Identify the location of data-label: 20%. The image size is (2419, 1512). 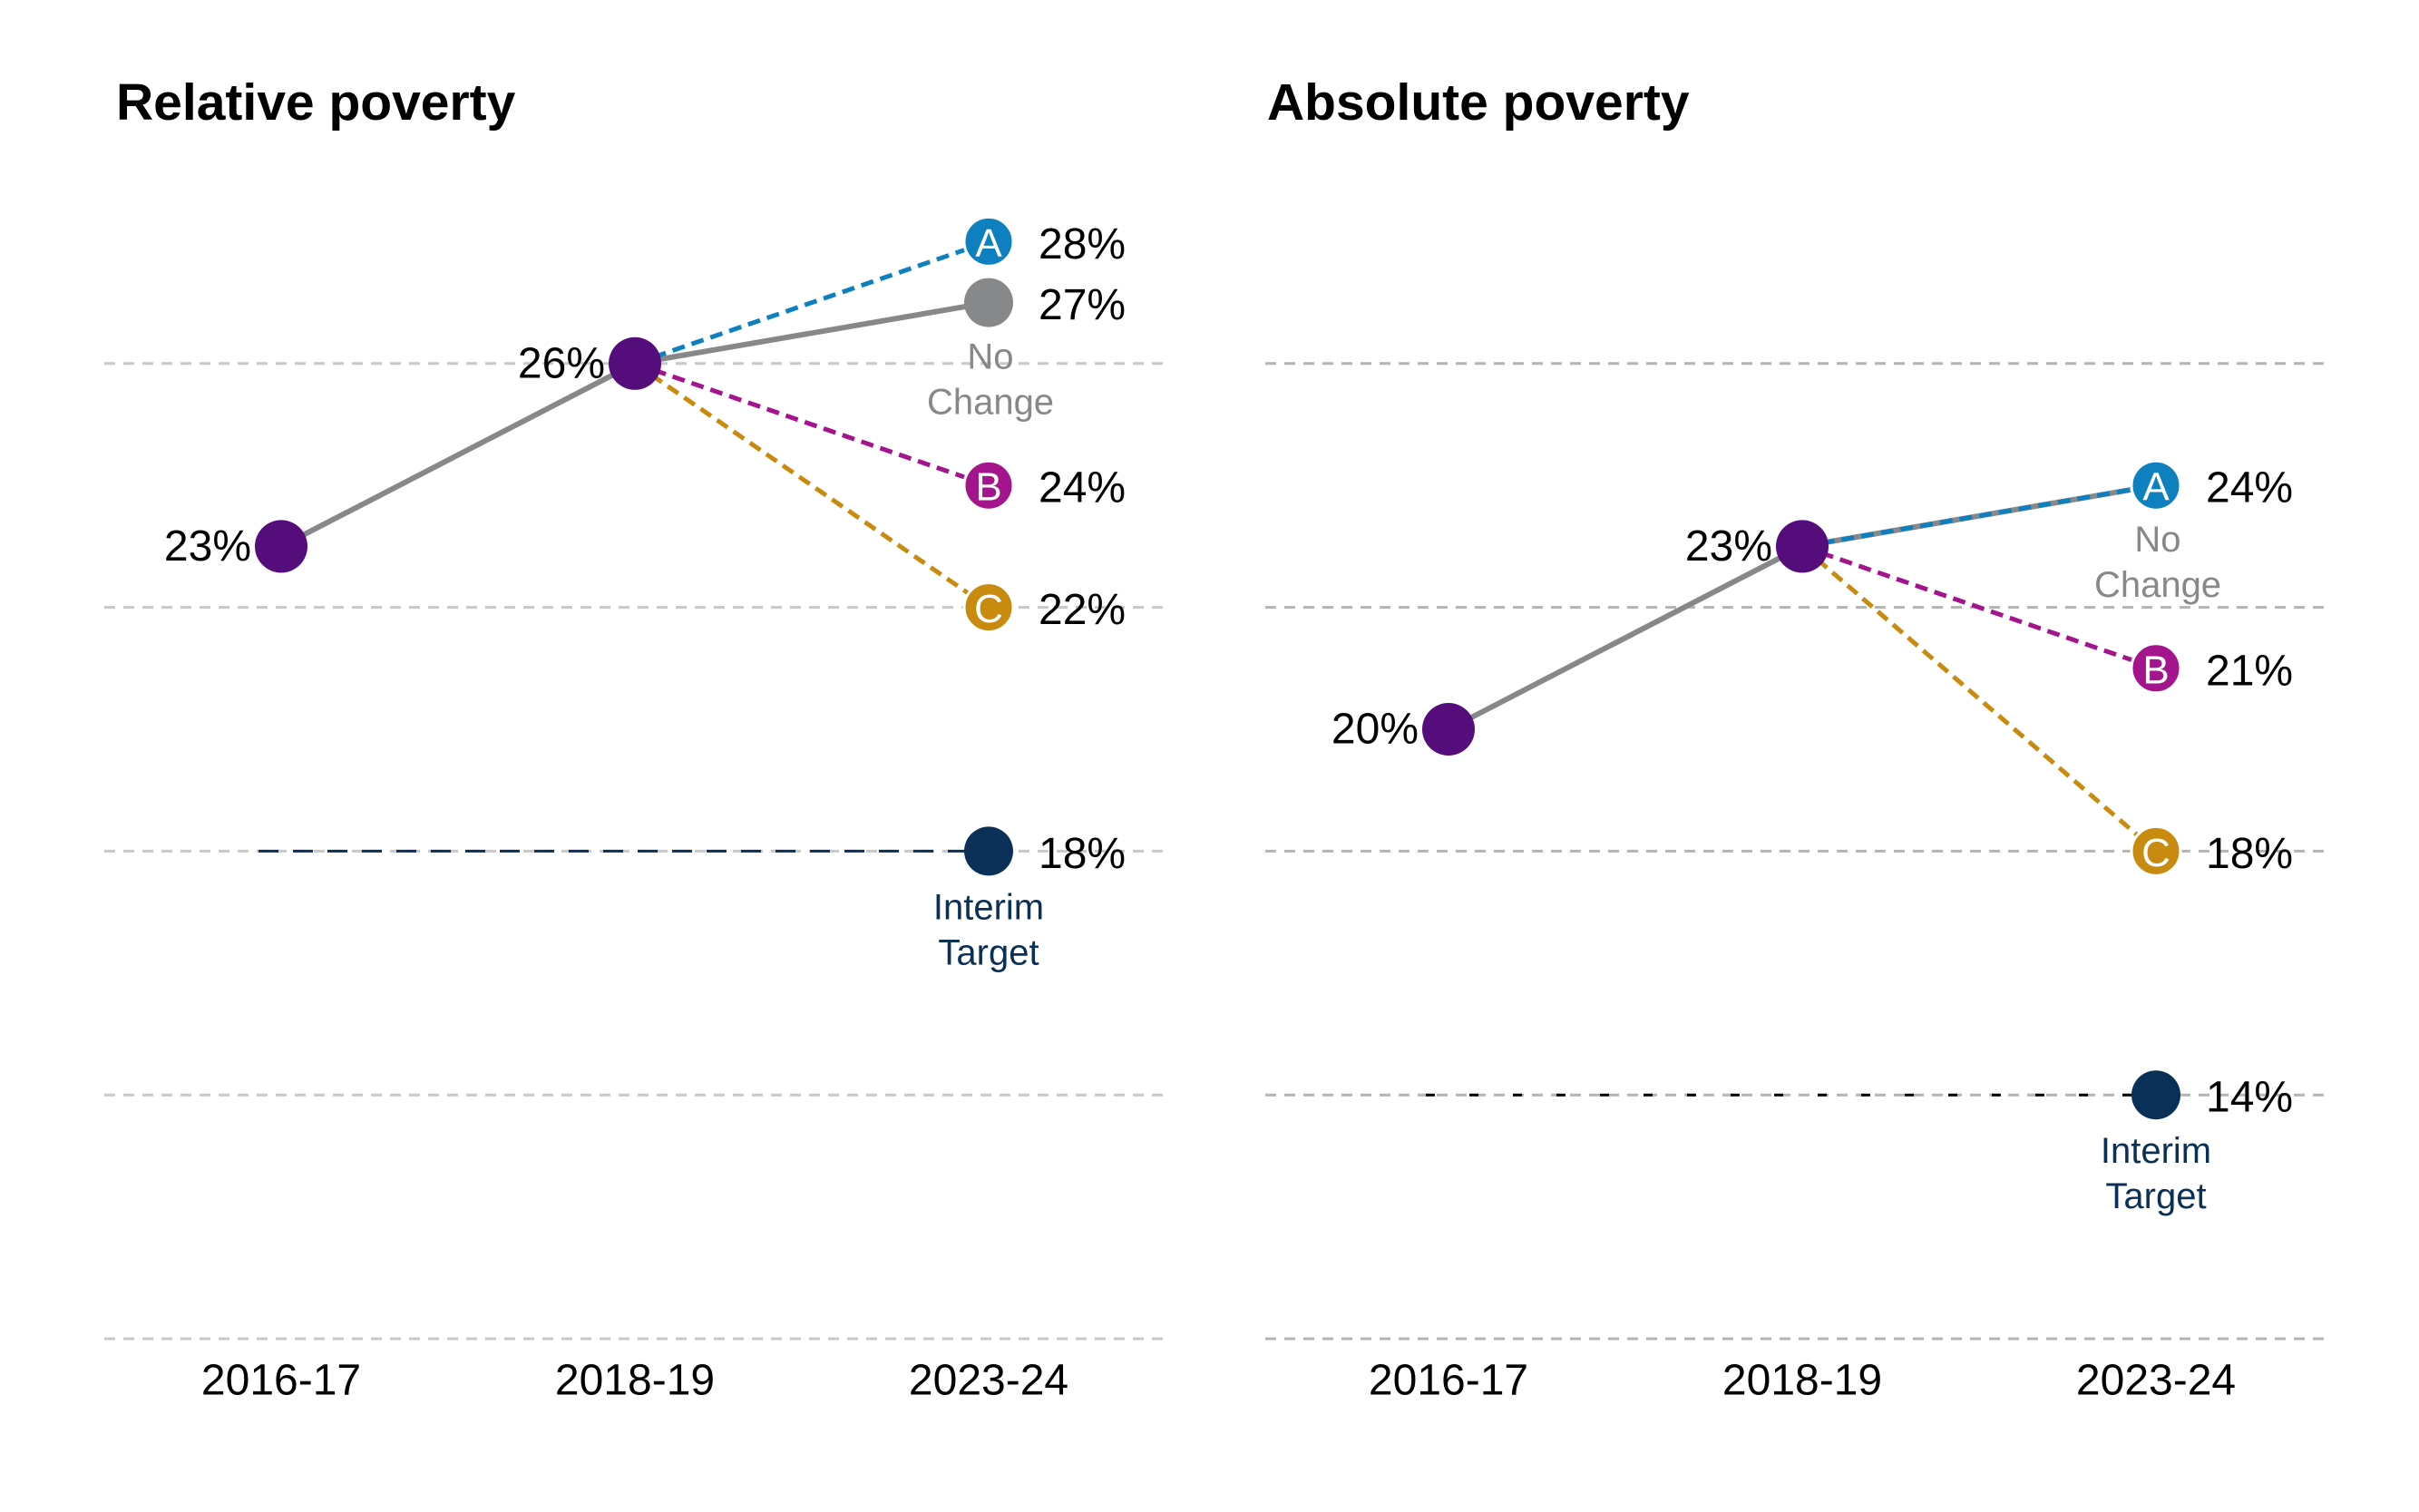
(1375, 730).